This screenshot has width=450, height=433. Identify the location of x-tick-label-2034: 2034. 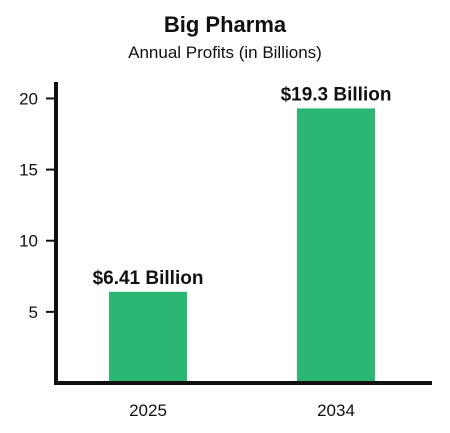
(336, 410).